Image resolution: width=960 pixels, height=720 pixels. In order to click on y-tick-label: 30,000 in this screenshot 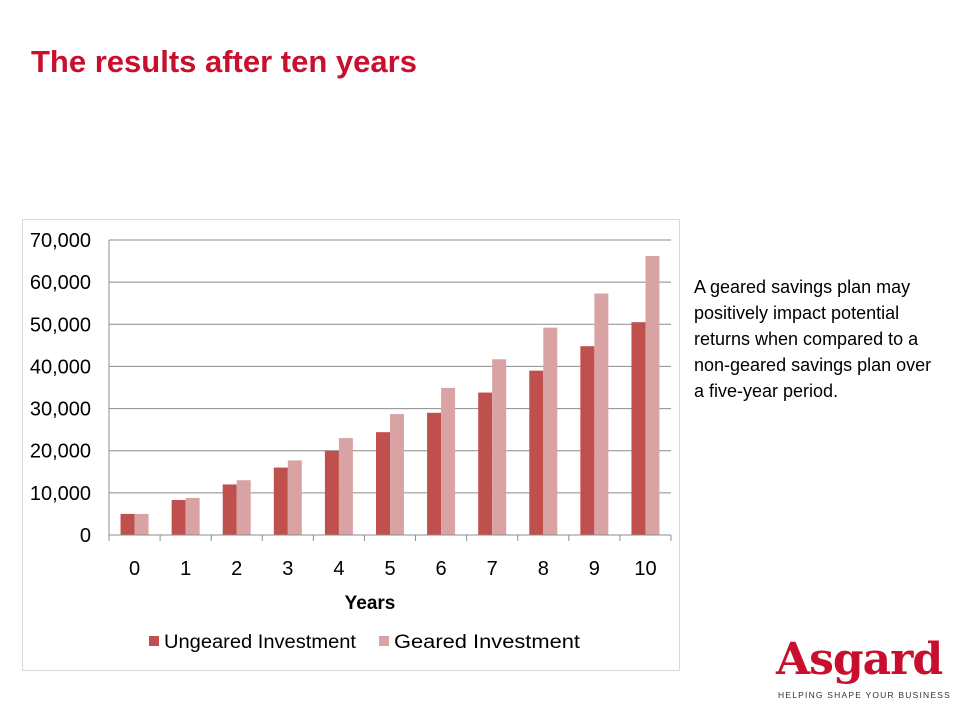, I will do `click(60, 410)`.